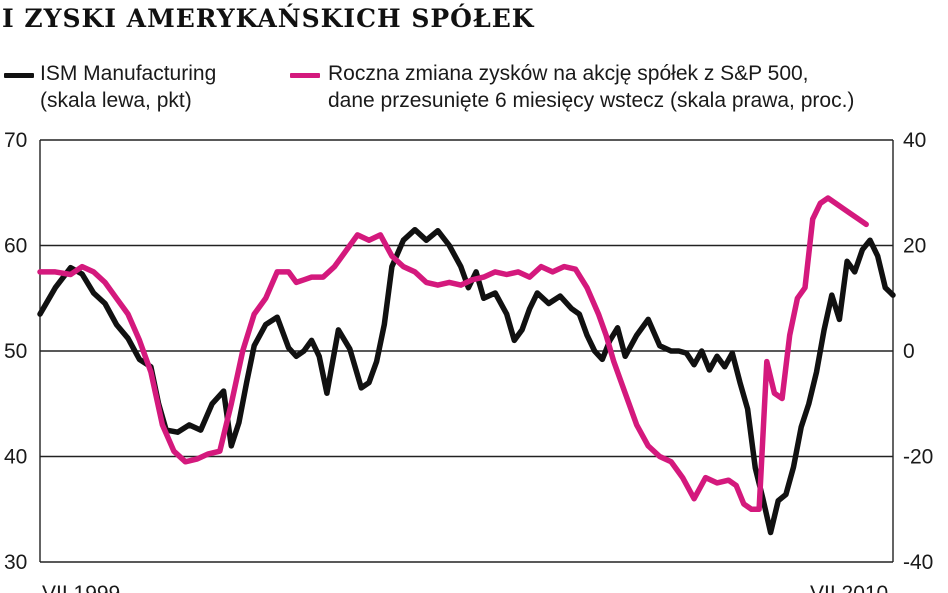  What do you see at coordinates (15, 246) in the screenshot?
I see `y-left-tick-label: 60` at bounding box center [15, 246].